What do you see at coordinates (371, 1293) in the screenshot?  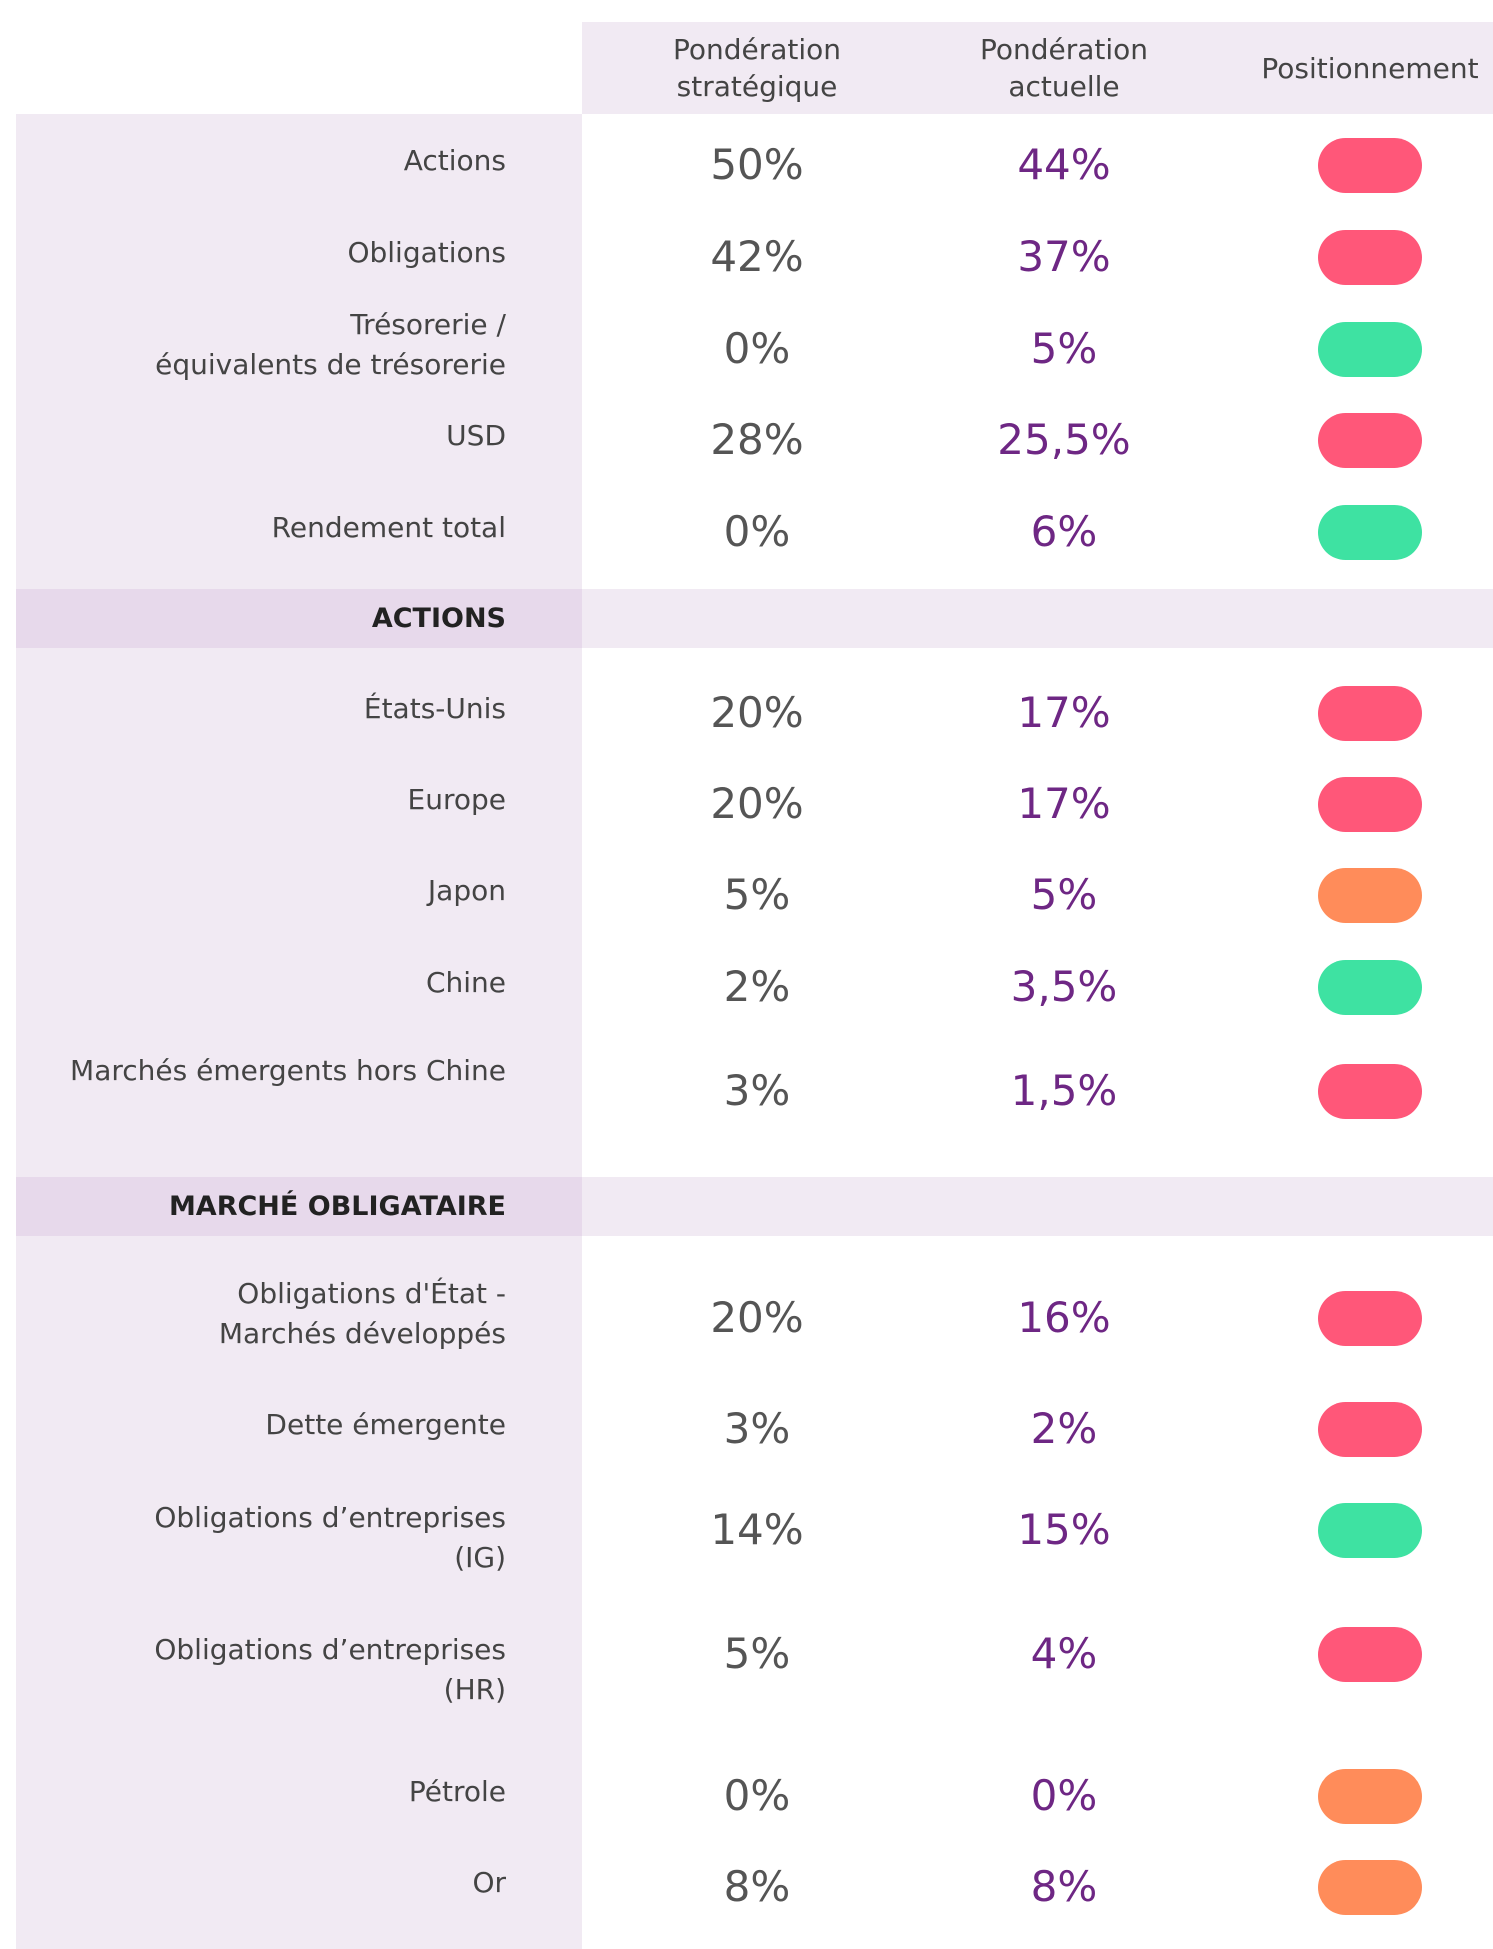 I see `row-label: Obligations d'État -` at bounding box center [371, 1293].